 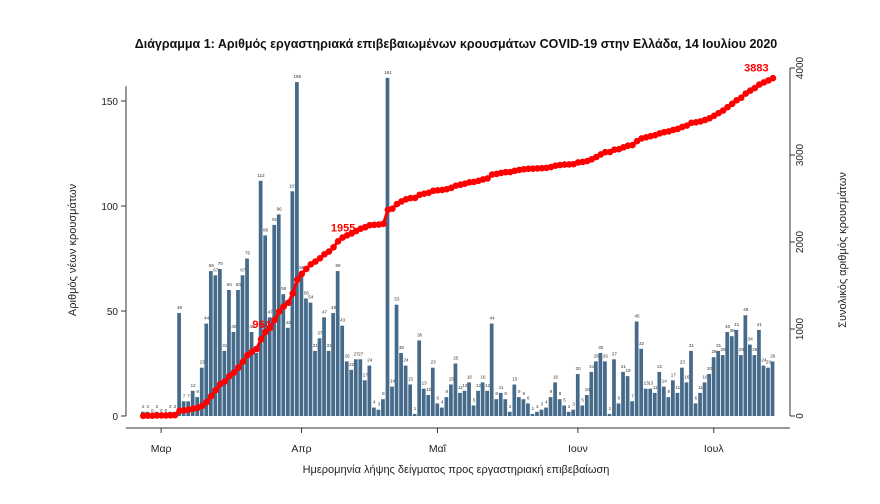 I want to click on x-tick-label: Μαΐ, so click(x=438, y=449).